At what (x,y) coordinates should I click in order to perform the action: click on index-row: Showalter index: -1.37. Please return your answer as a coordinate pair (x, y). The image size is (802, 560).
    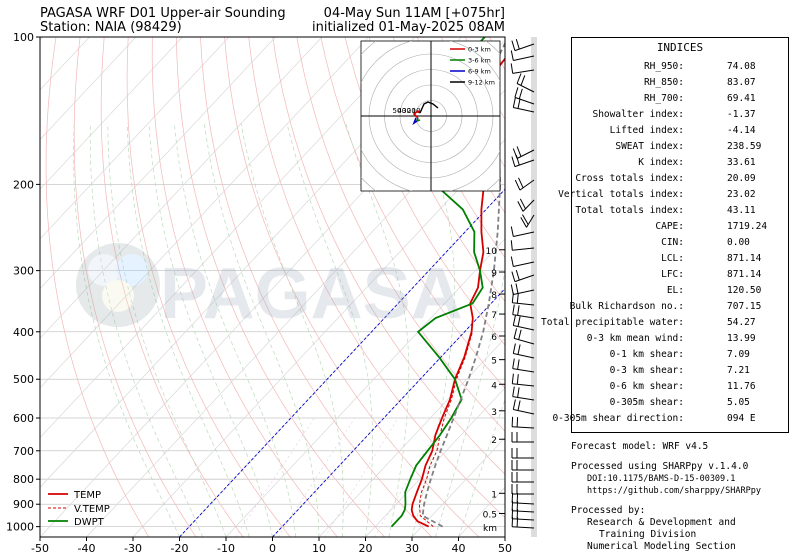
    Looking at the image, I should click on (680, 116).